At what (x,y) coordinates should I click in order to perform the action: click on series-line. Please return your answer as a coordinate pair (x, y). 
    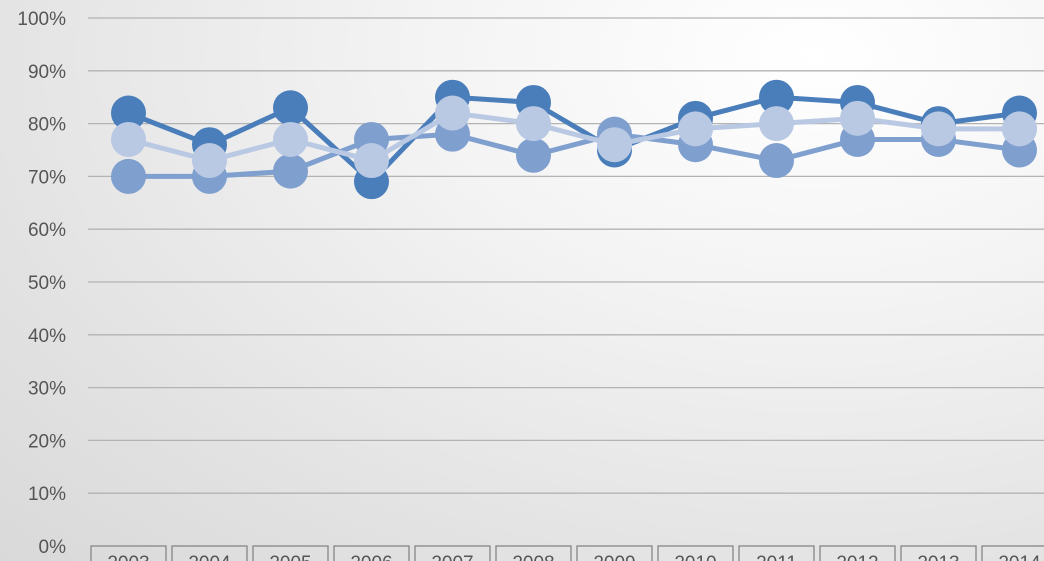
    Looking at the image, I should click on (574, 155).